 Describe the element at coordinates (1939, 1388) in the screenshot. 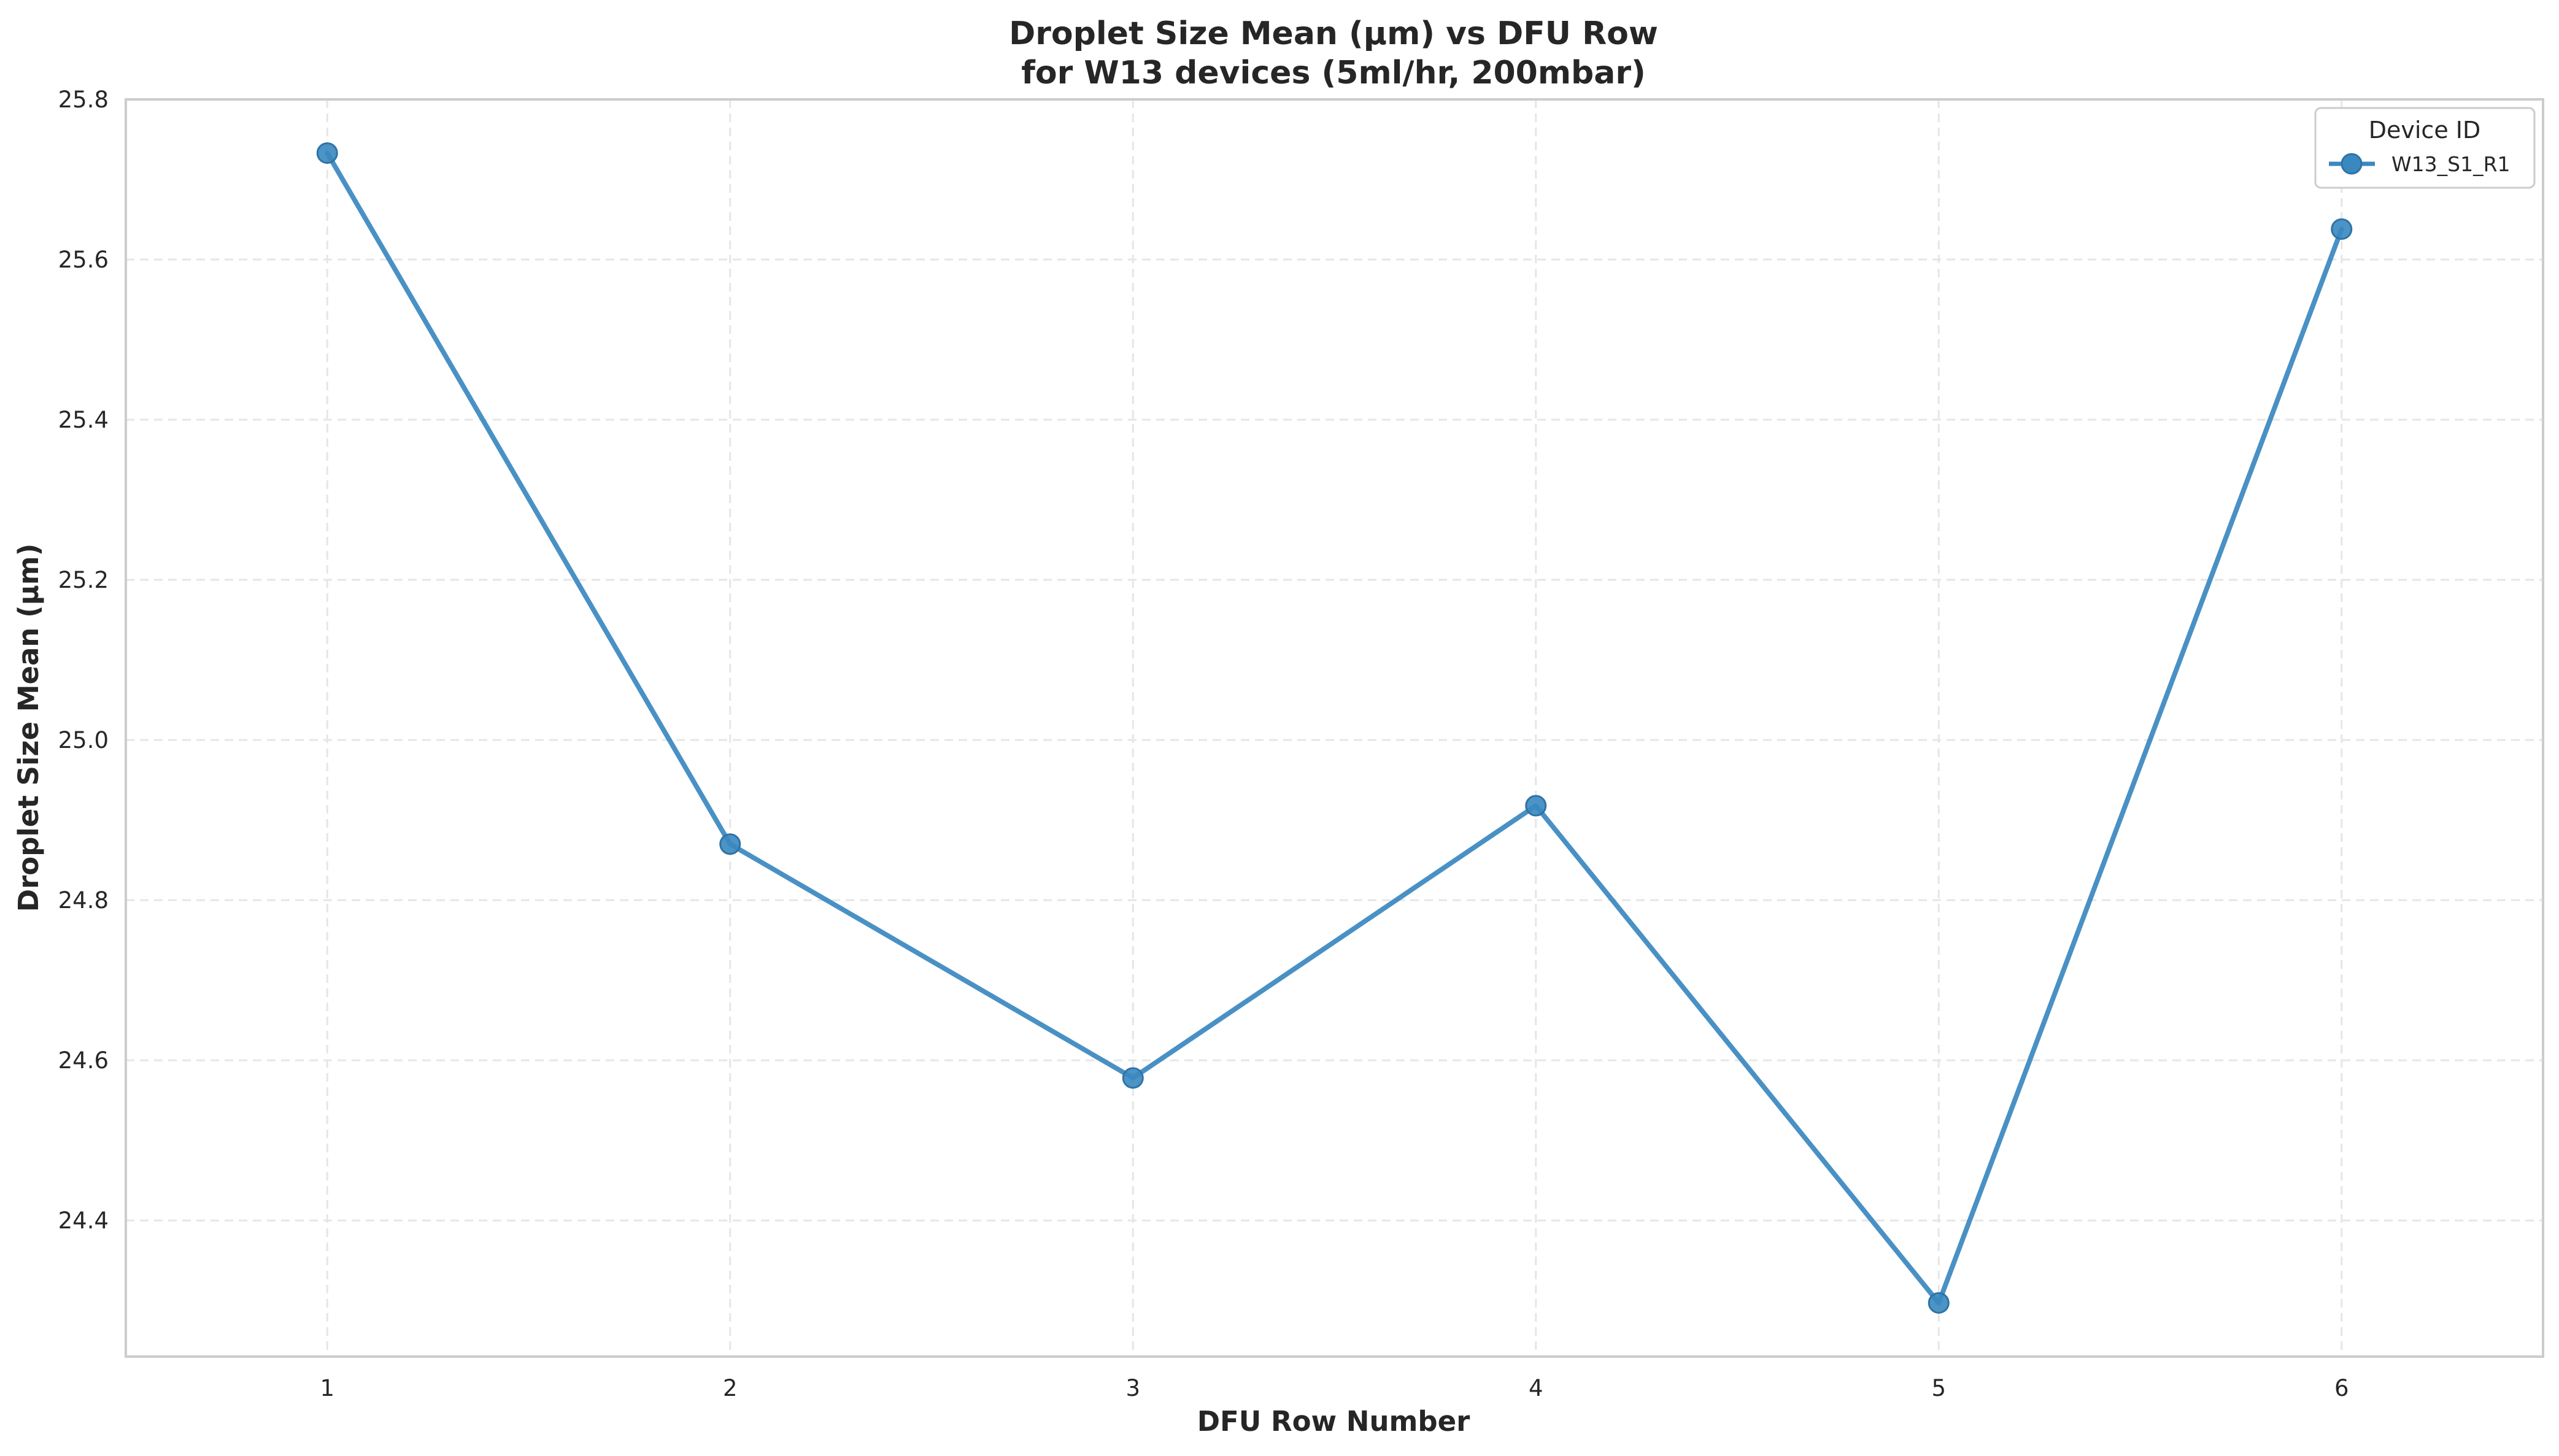

I see `x-tick-label: 5` at that location.